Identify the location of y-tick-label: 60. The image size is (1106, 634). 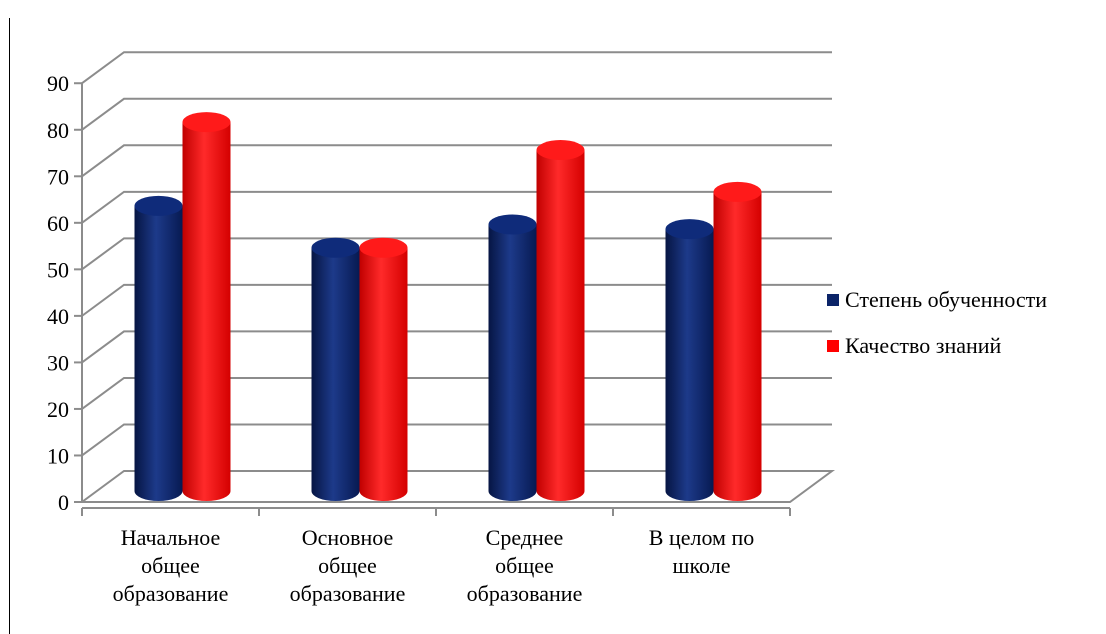
(58, 223).